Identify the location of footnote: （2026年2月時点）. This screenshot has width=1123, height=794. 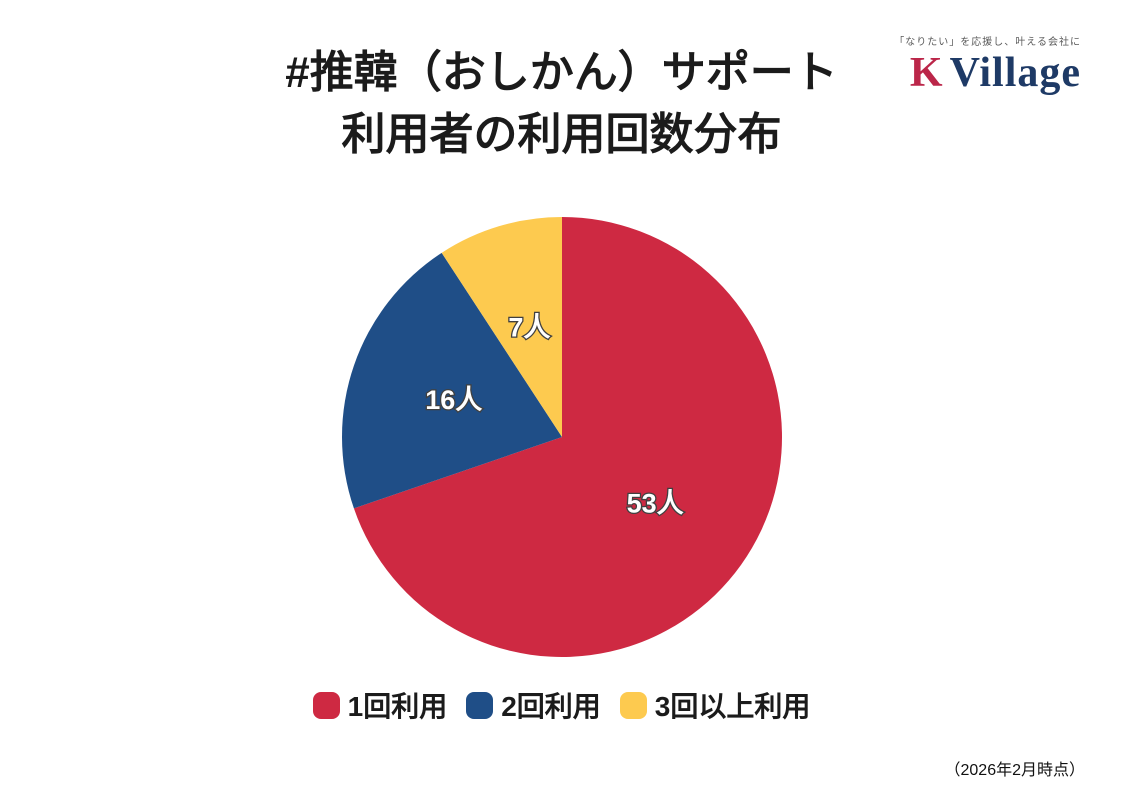
(1015, 770).